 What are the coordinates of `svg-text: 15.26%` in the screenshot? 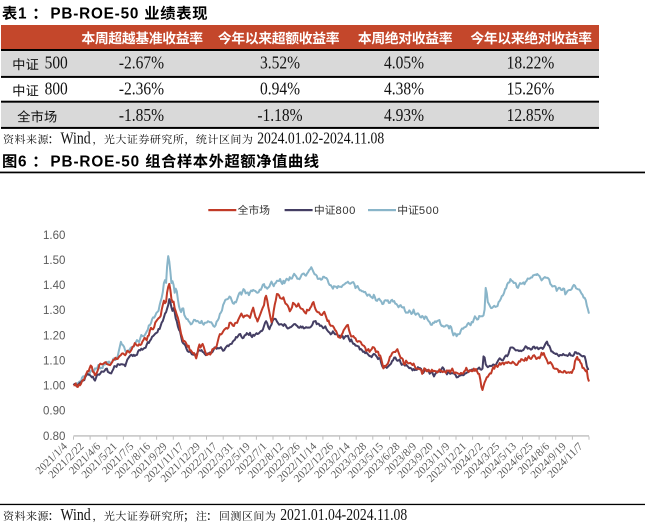 It's located at (531, 89).